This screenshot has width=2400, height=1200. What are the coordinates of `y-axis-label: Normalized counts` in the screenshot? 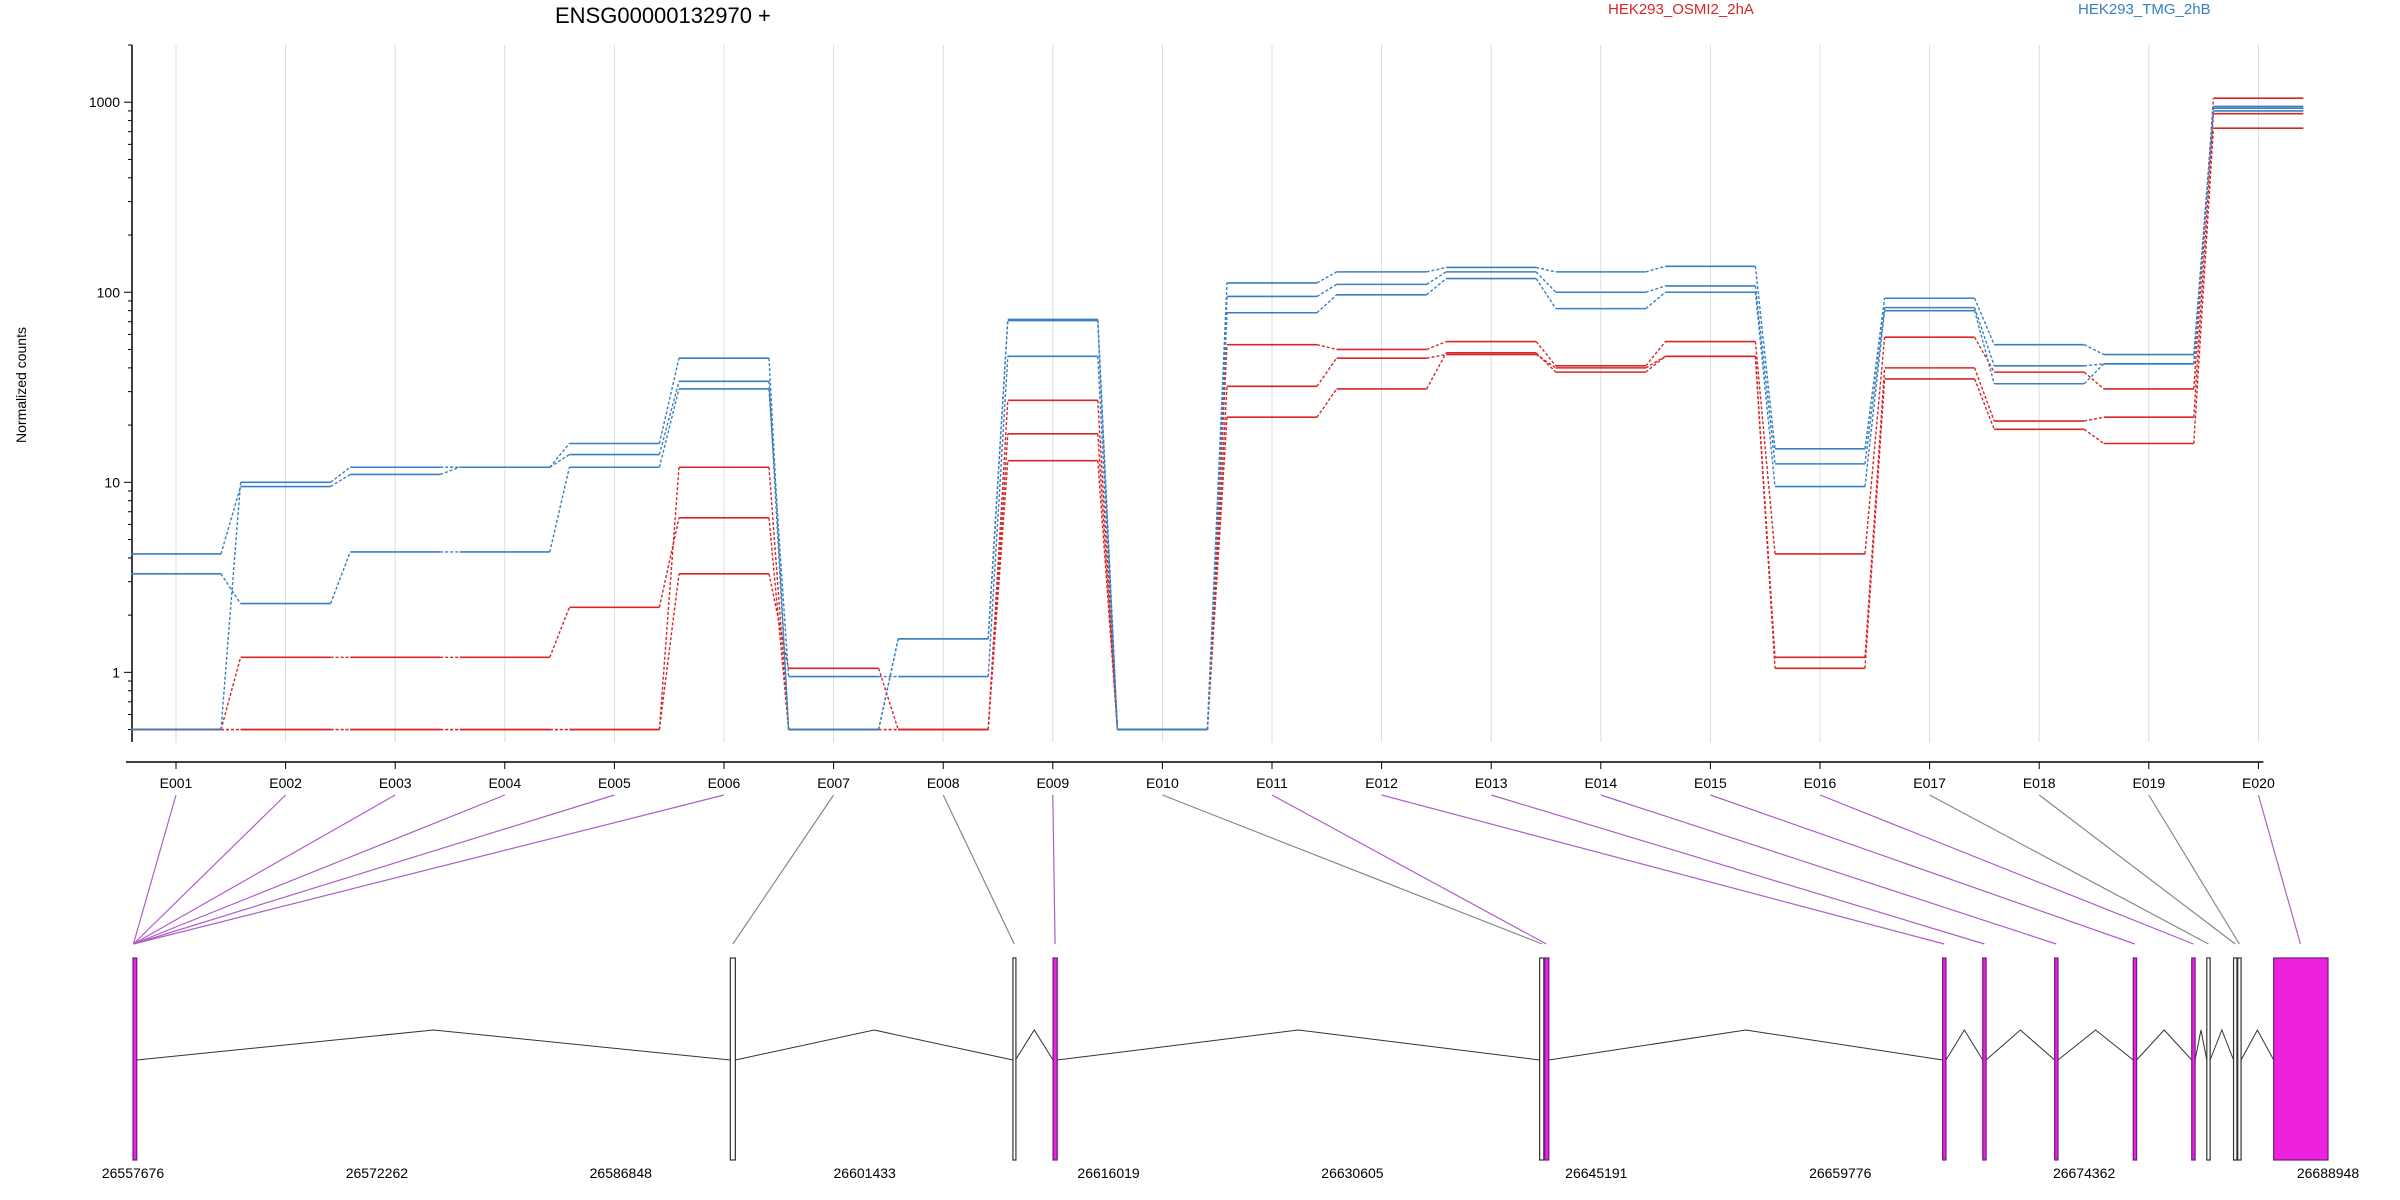 It's located at (21, 385).